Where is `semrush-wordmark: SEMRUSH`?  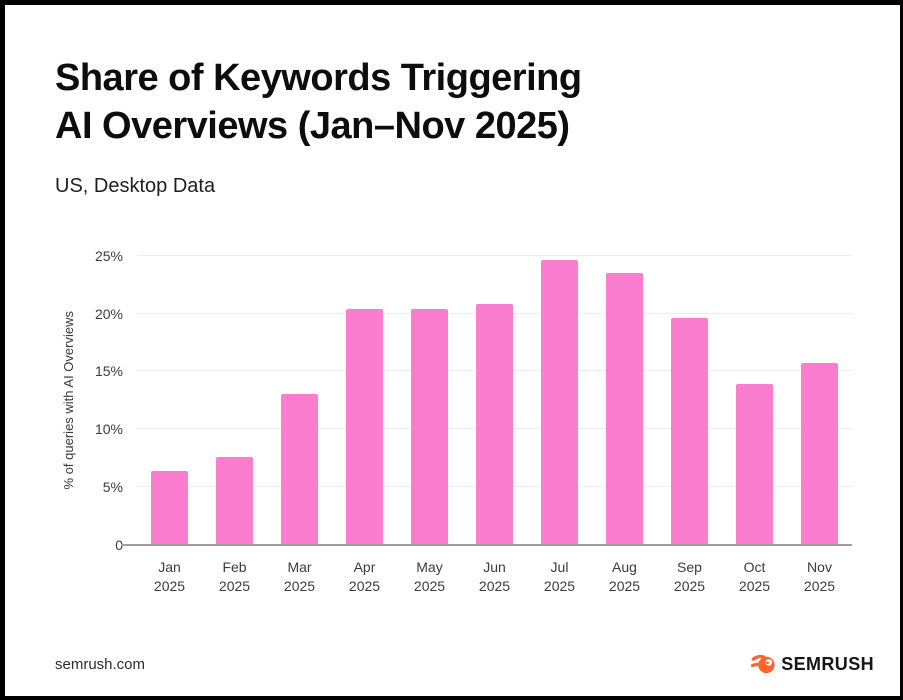 semrush-wordmark: SEMRUSH is located at coordinates (827, 663).